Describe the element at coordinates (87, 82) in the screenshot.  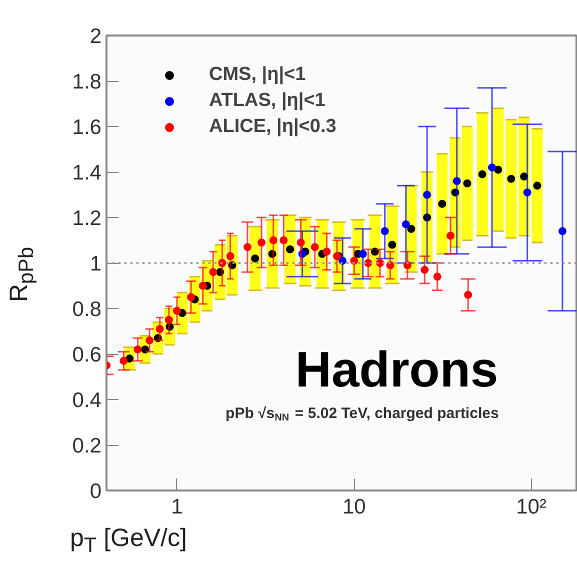
I see `y-tick-label: 1.8` at that location.